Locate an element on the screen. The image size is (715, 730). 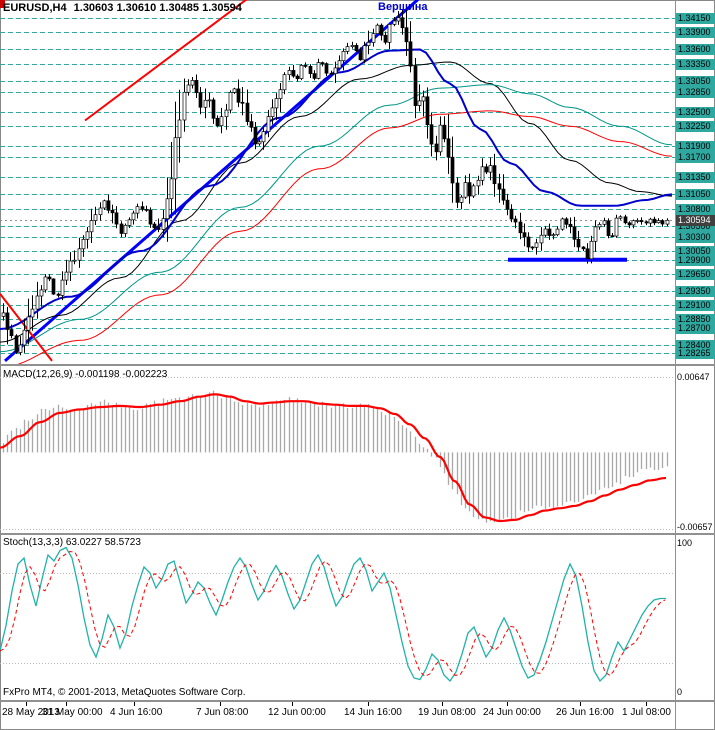
stoch-grid-levels is located at coordinates (337, 618).